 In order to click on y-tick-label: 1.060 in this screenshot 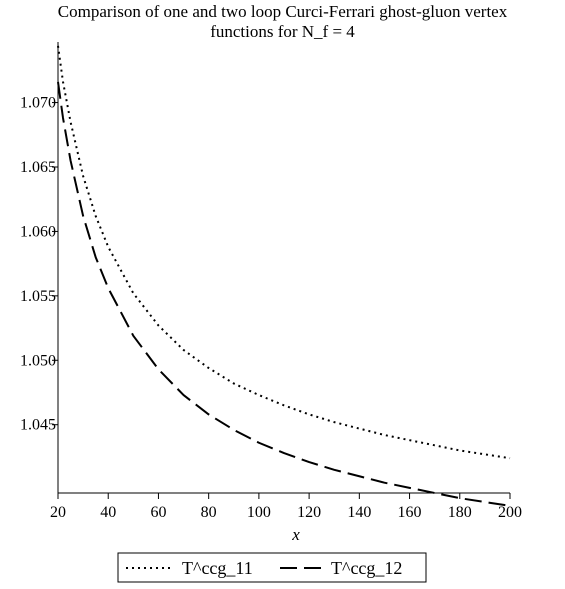, I will do `click(38, 231)`.